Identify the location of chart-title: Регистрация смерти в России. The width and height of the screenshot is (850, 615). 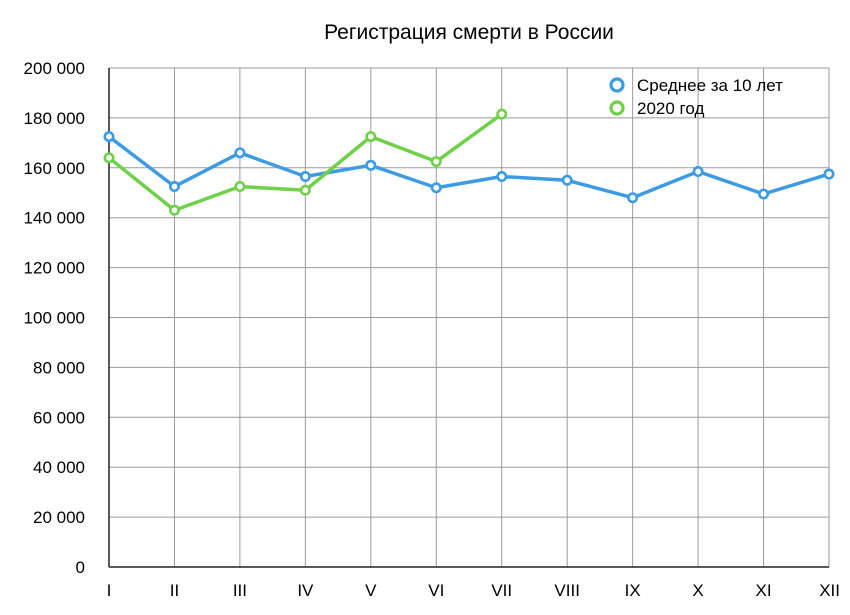
(469, 32).